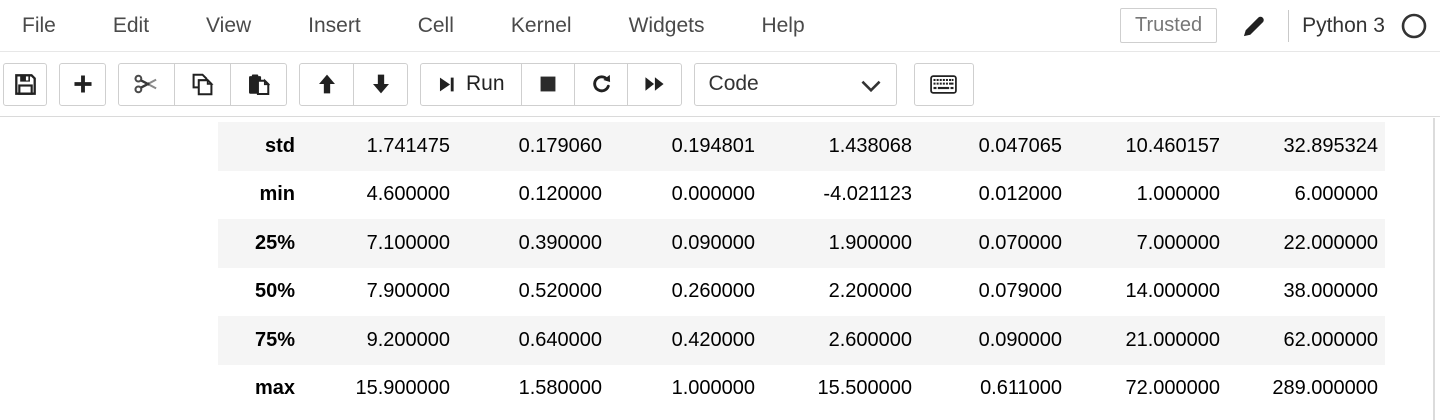 The width and height of the screenshot is (1440, 420). What do you see at coordinates (258, 84) in the screenshot?
I see `paste-button` at bounding box center [258, 84].